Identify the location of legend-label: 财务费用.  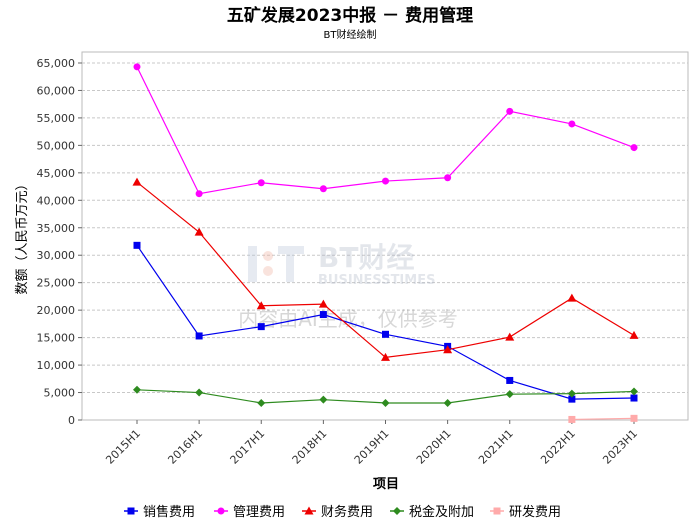
(347, 512).